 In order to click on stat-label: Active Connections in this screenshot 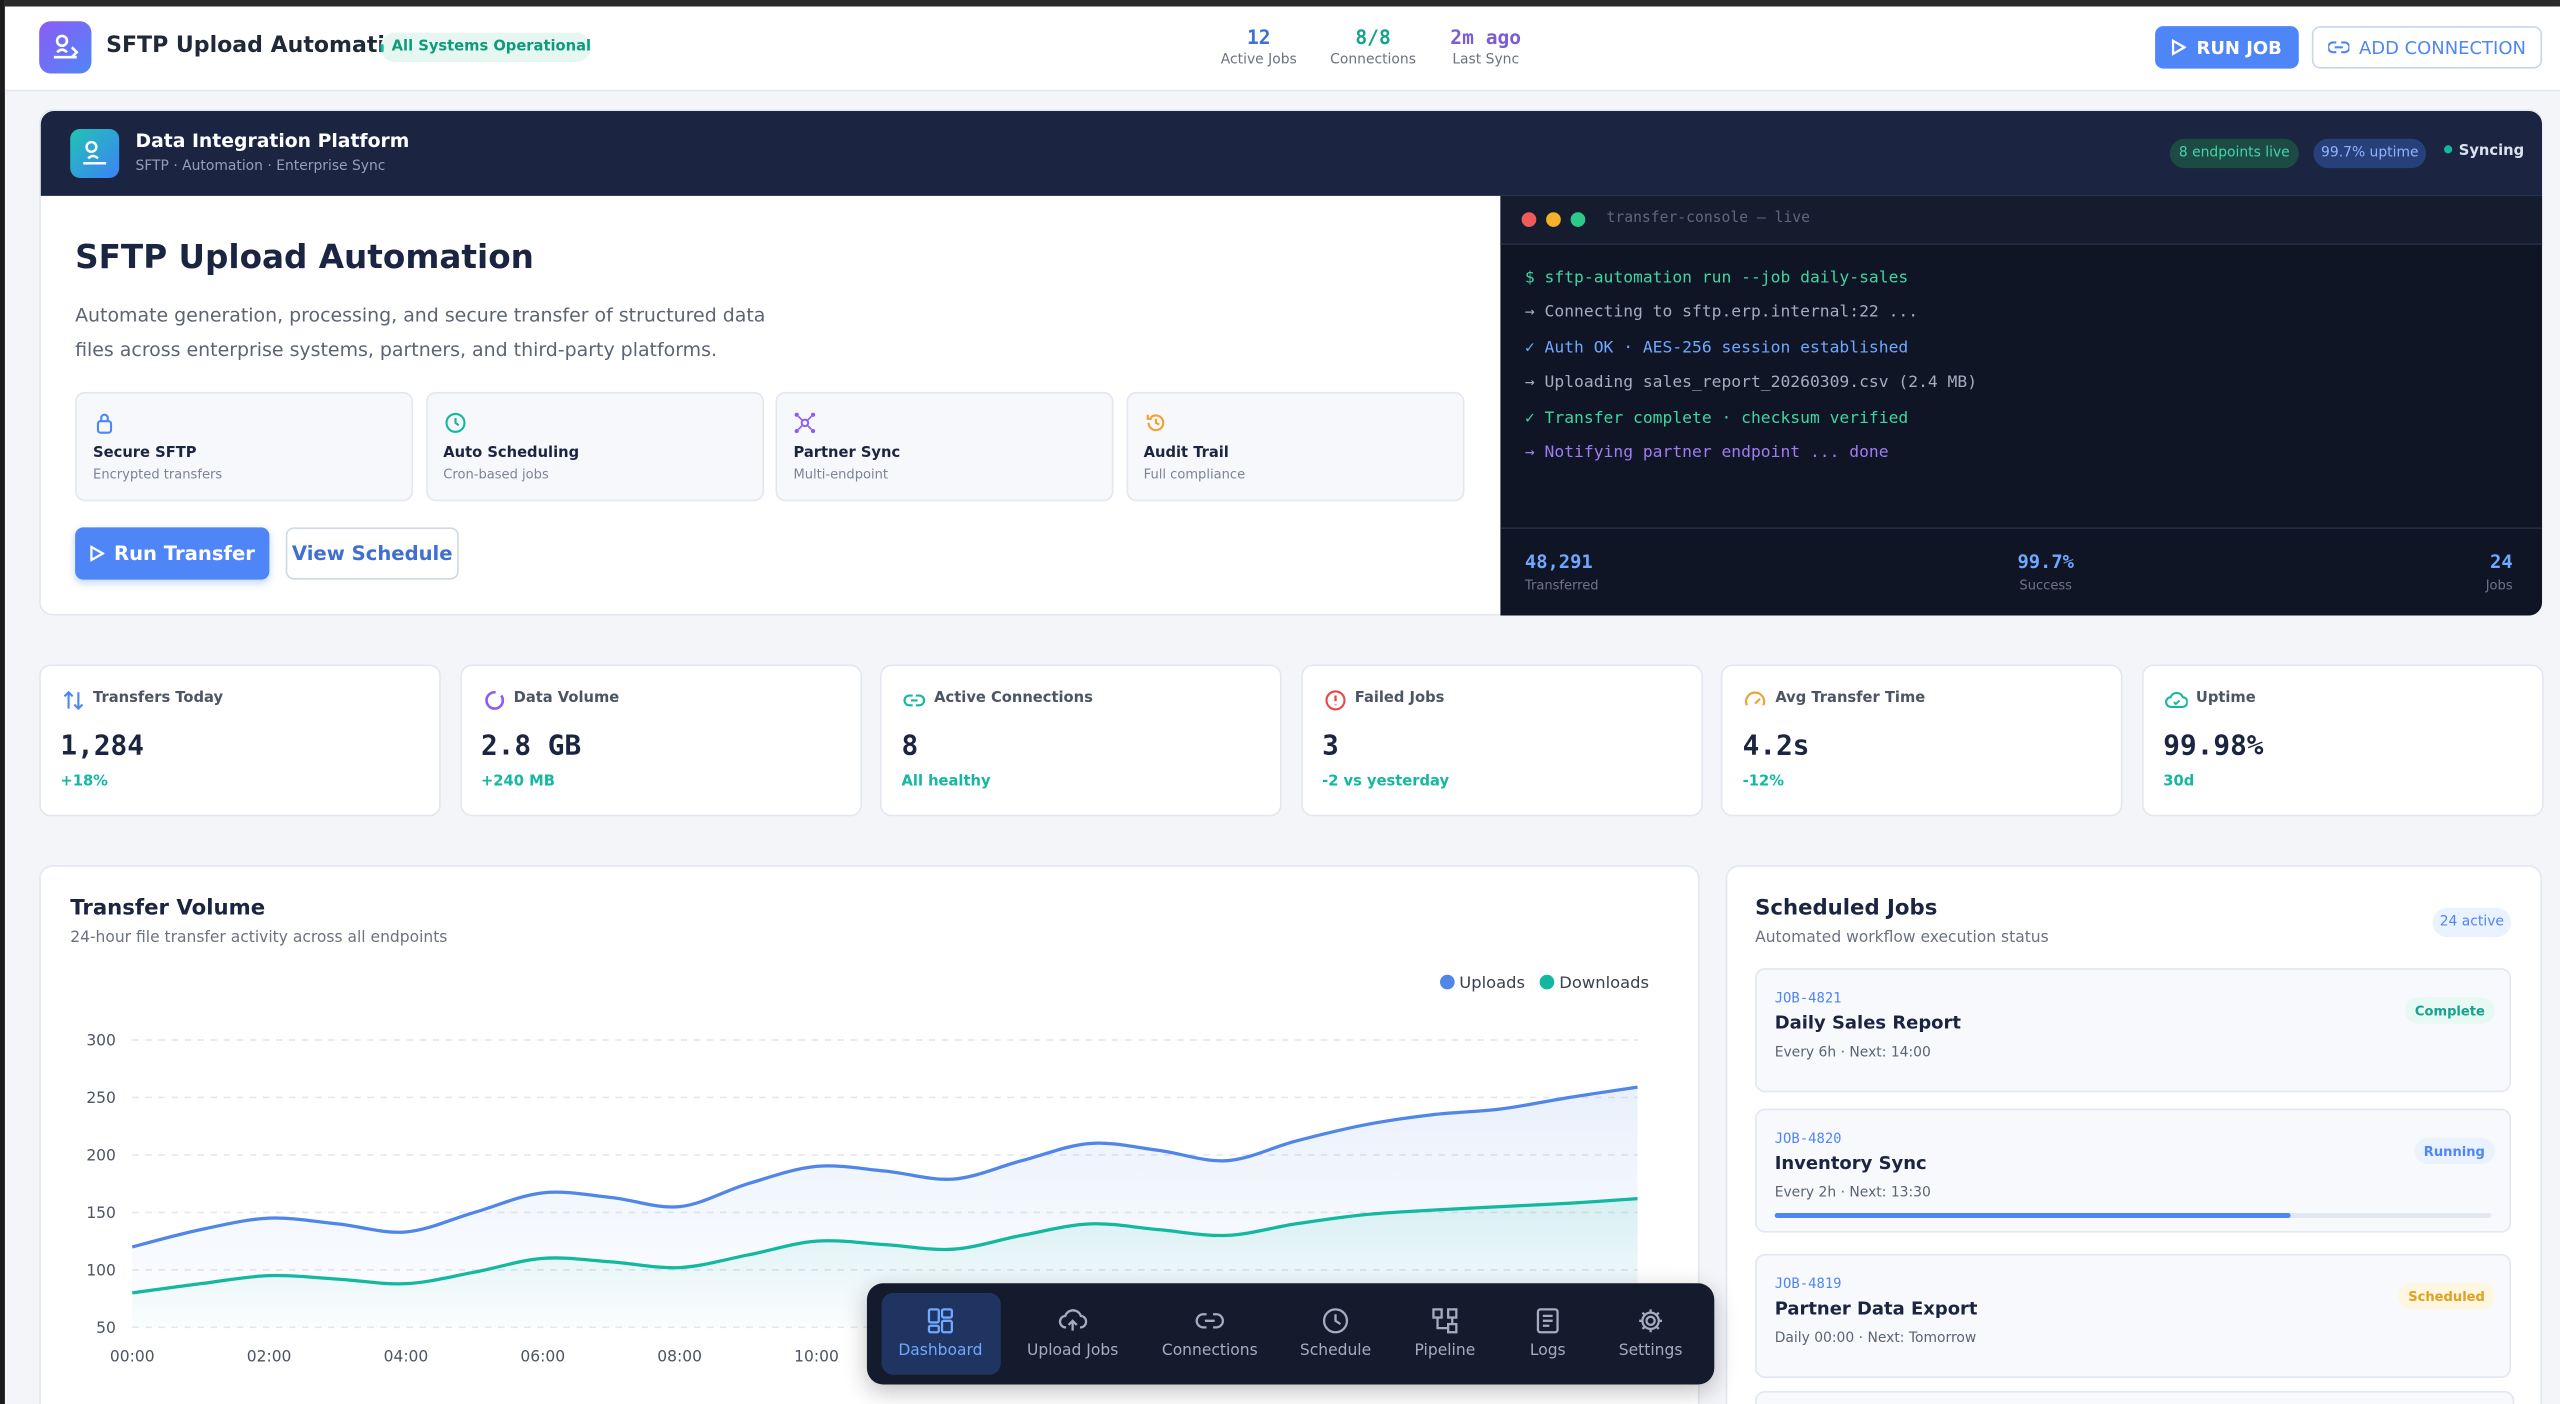, I will do `click(1013, 698)`.